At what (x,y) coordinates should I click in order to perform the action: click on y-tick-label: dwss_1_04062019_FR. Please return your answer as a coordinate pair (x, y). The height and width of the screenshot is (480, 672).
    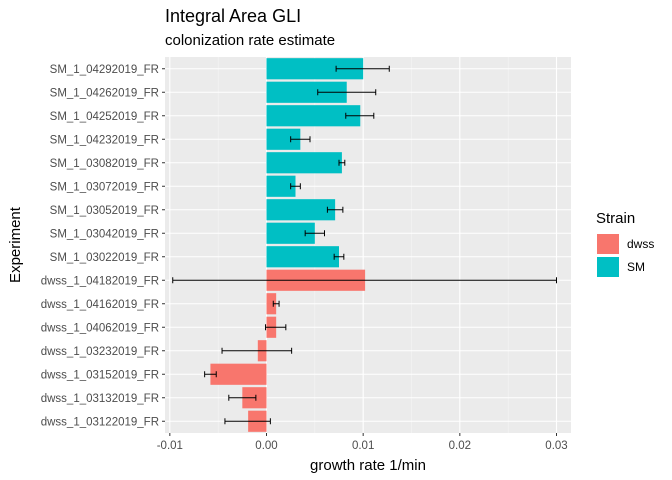
    Looking at the image, I should click on (100, 328).